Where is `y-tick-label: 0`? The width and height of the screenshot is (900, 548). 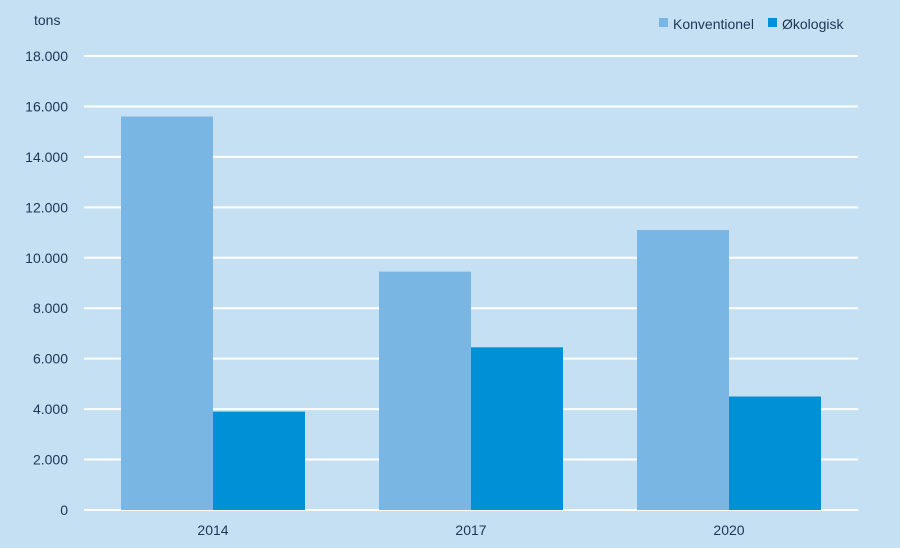
y-tick-label: 0 is located at coordinates (64, 510).